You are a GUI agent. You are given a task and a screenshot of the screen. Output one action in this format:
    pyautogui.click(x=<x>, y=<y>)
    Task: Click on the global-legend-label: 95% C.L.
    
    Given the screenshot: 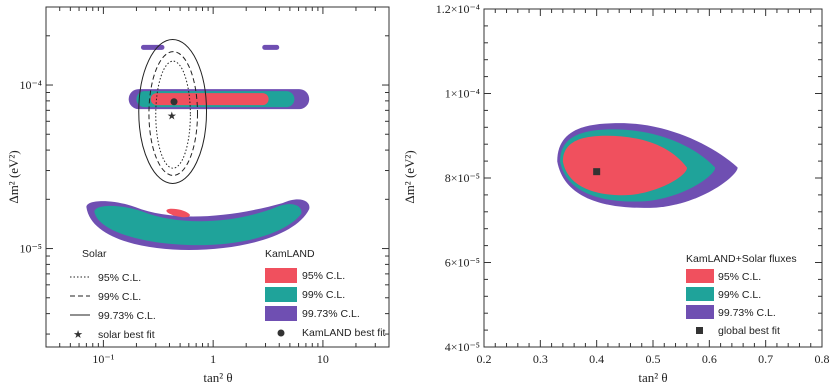 What is the action you would take?
    pyautogui.click(x=739, y=277)
    